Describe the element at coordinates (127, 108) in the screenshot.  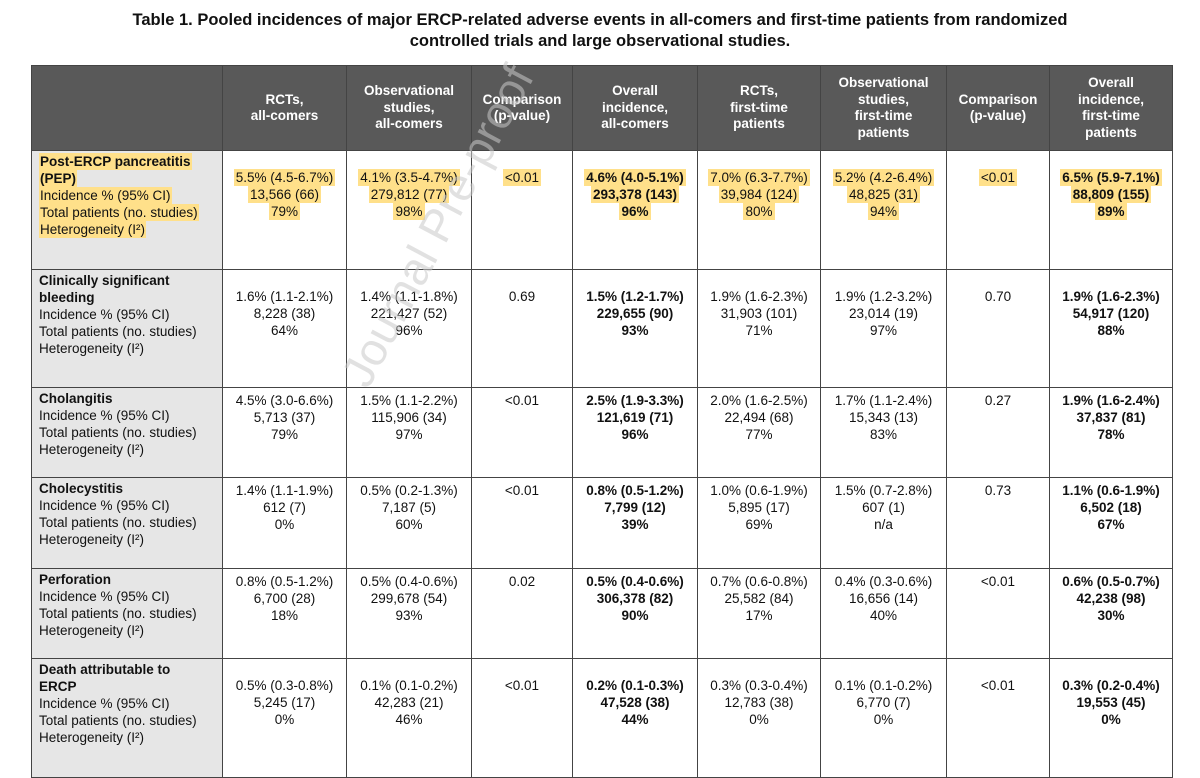
I see `header-corner` at that location.